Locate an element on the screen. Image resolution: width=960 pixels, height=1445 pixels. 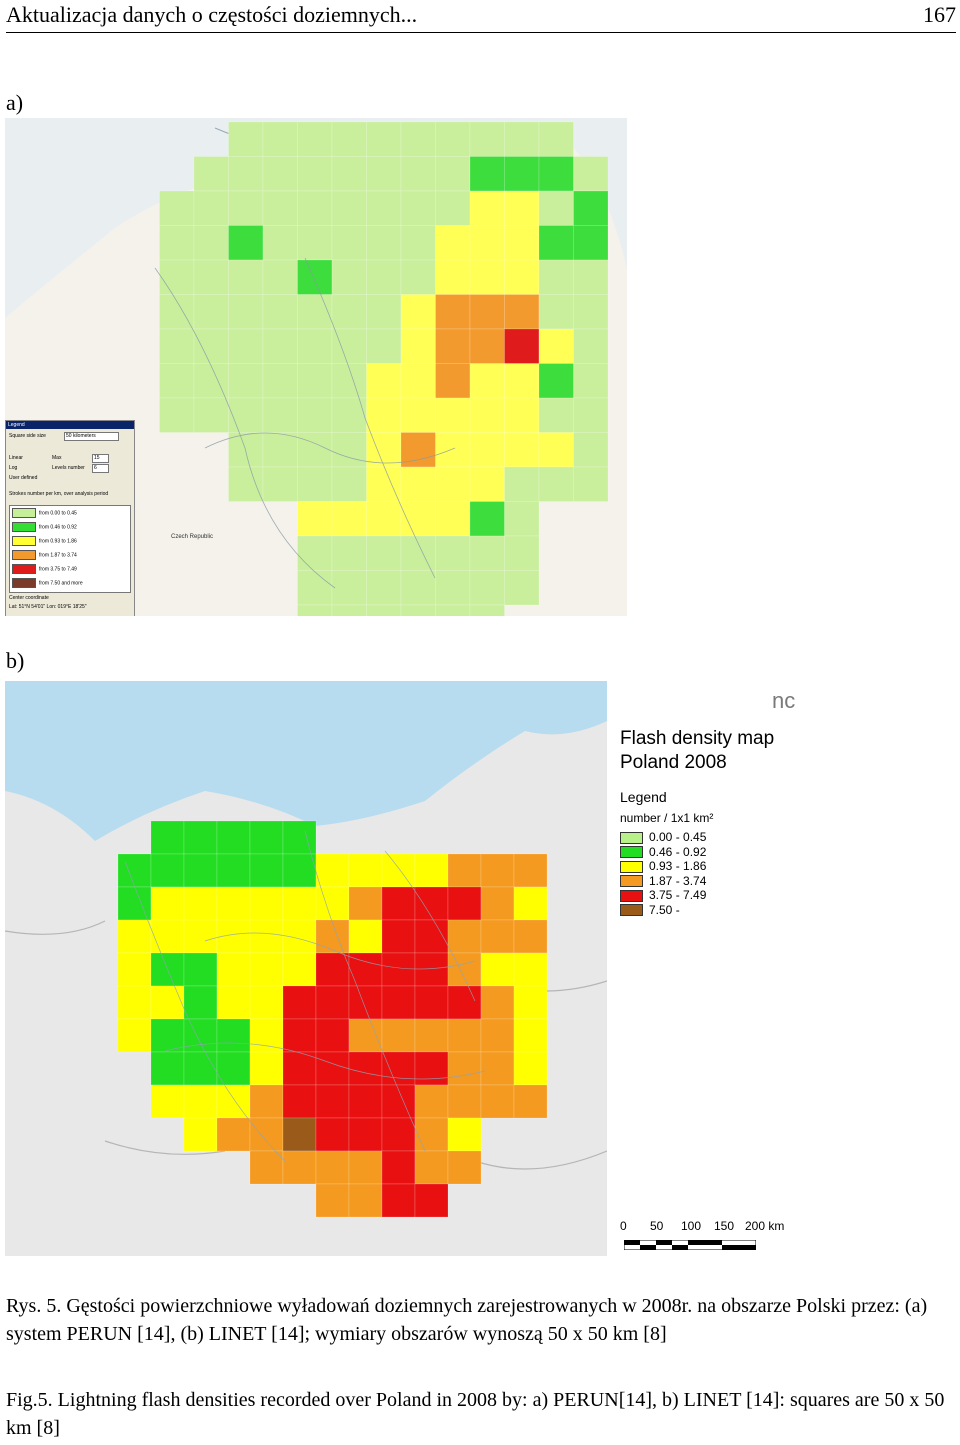
legend-panel-title: Legend is located at coordinates (70, 425).